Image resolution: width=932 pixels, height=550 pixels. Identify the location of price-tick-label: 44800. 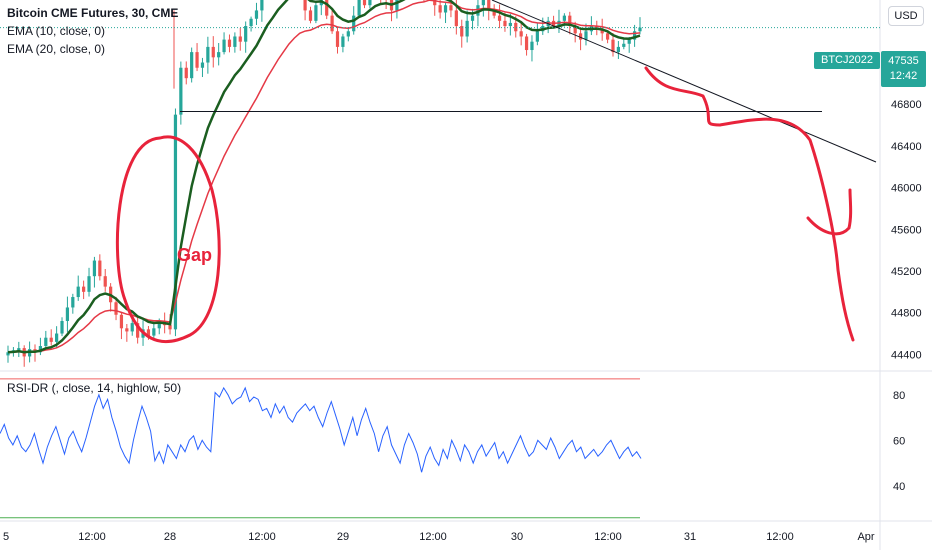
(906, 314).